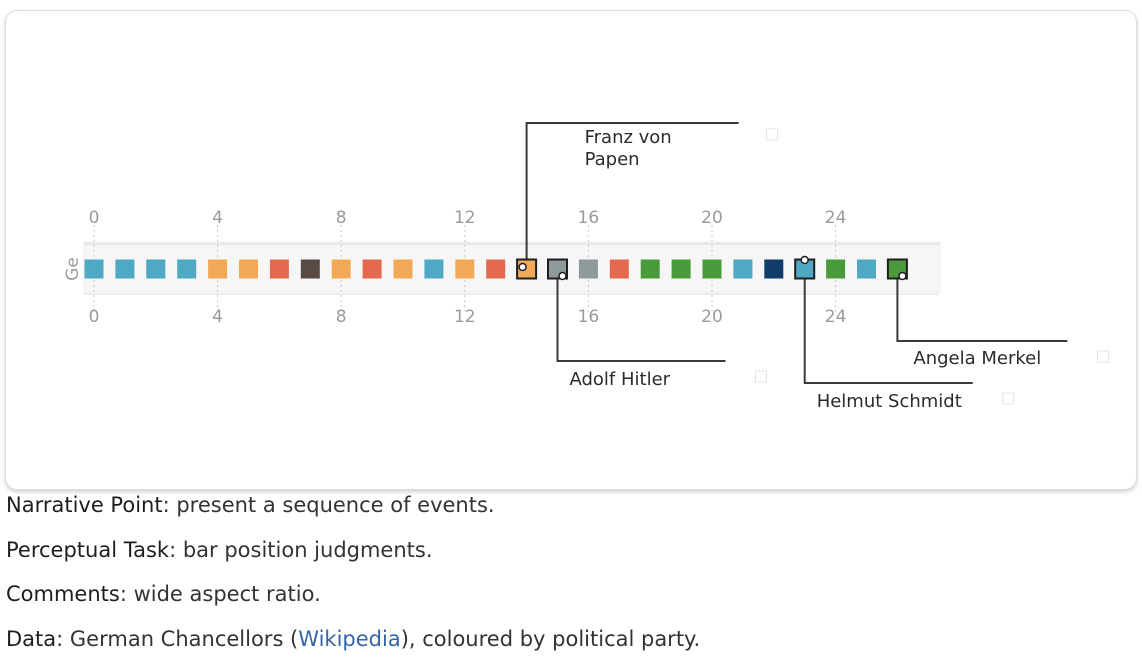  What do you see at coordinates (341, 317) in the screenshot?
I see `x-tick-label-bottom: 8` at bounding box center [341, 317].